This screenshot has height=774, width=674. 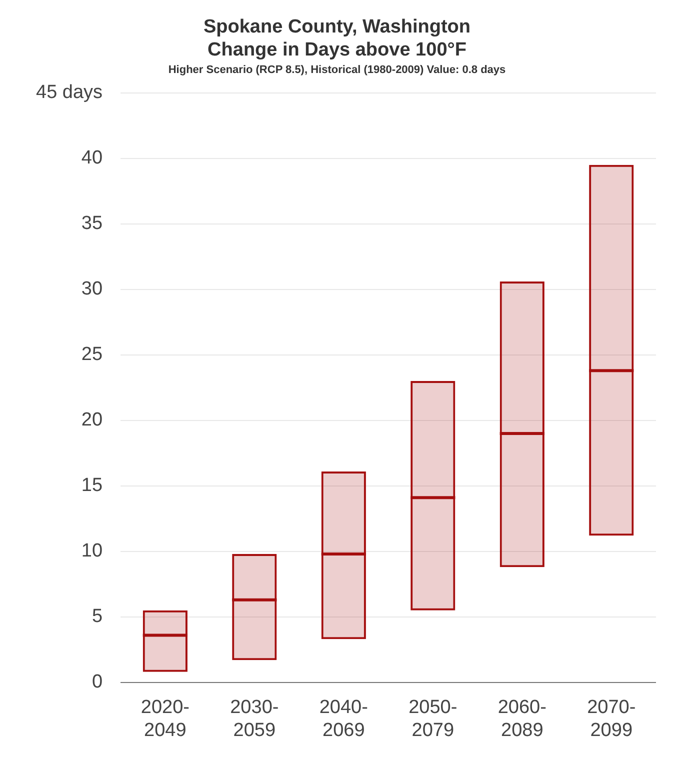 I want to click on y-tick-label: 30, so click(x=92, y=289).